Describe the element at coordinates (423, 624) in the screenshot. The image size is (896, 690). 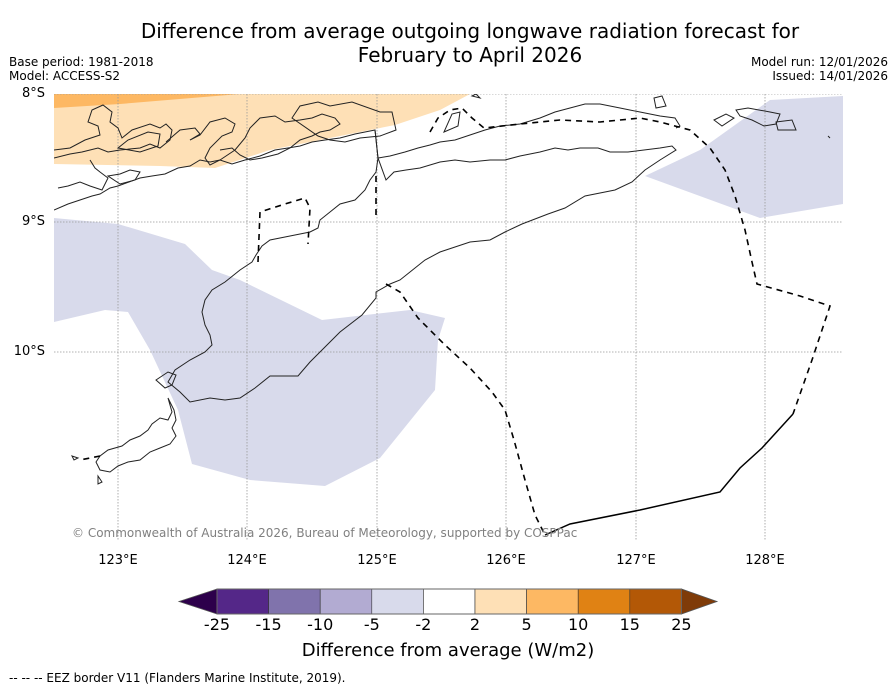
I see `colorbar-tick-label: -2` at that location.